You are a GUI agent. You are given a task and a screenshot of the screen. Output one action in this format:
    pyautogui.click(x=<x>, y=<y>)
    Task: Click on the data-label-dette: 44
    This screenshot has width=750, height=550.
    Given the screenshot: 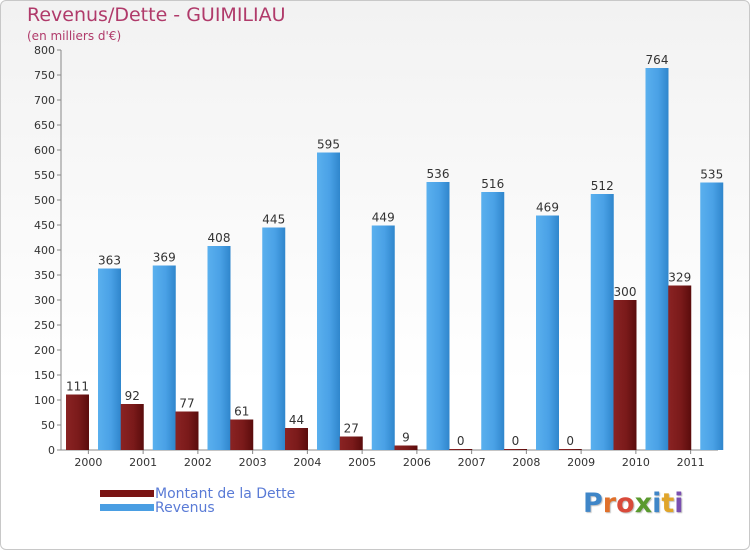 What is the action you would take?
    pyautogui.click(x=296, y=420)
    